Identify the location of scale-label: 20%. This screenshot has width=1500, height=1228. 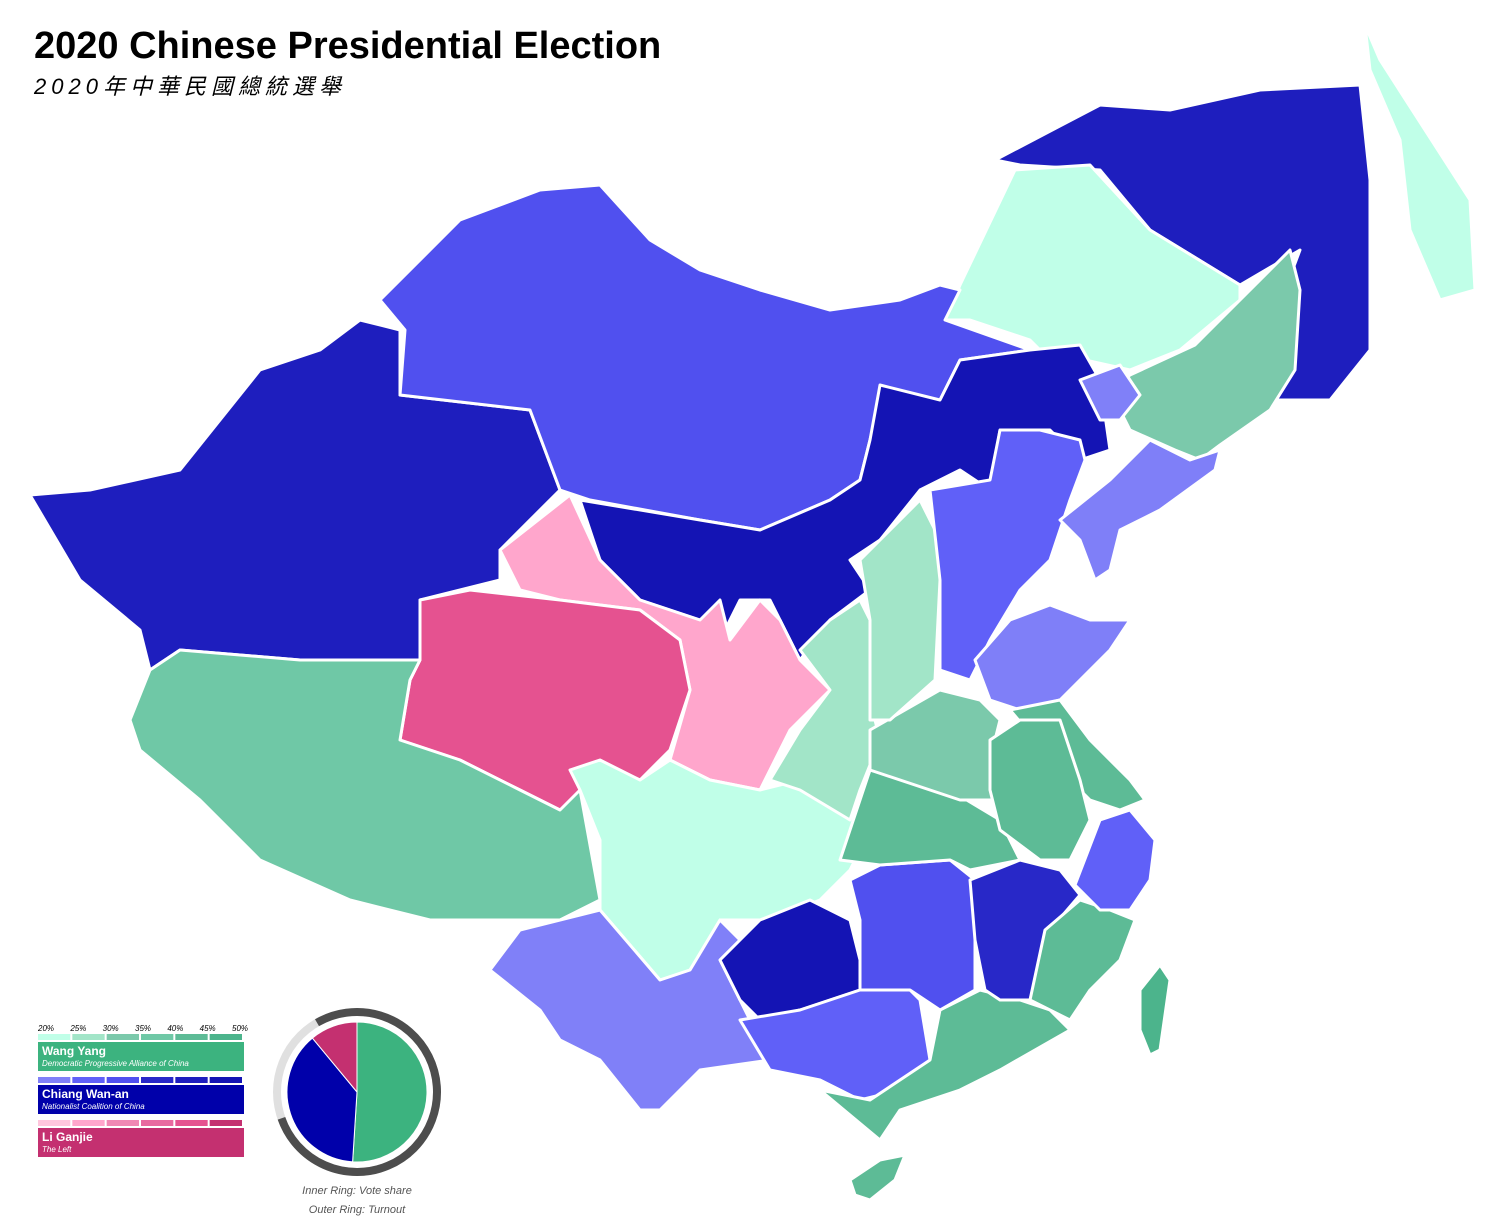
(45, 1028).